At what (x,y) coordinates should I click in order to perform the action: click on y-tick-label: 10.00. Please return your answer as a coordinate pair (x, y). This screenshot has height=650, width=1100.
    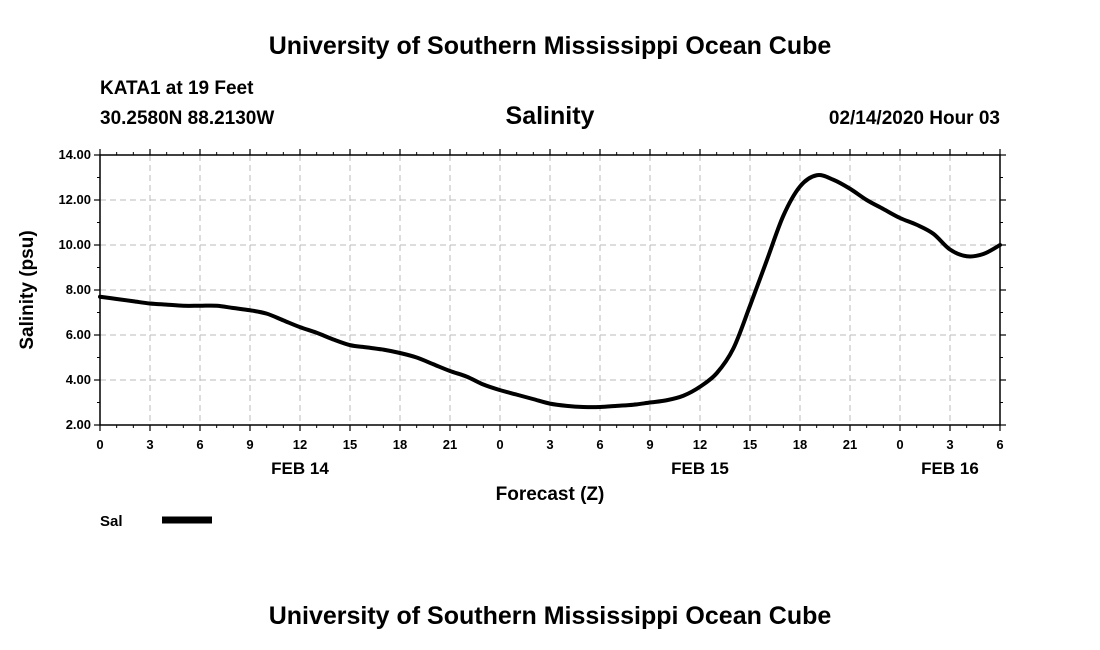
    Looking at the image, I should click on (74, 244).